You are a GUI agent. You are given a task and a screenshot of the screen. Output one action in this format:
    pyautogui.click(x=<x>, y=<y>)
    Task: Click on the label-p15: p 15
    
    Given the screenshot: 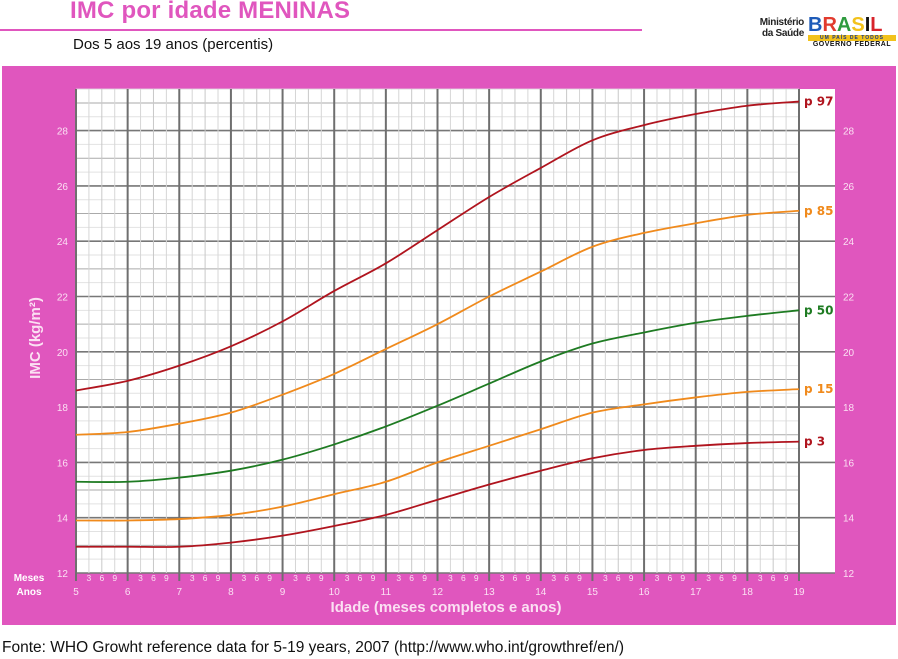 What is the action you would take?
    pyautogui.click(x=818, y=389)
    